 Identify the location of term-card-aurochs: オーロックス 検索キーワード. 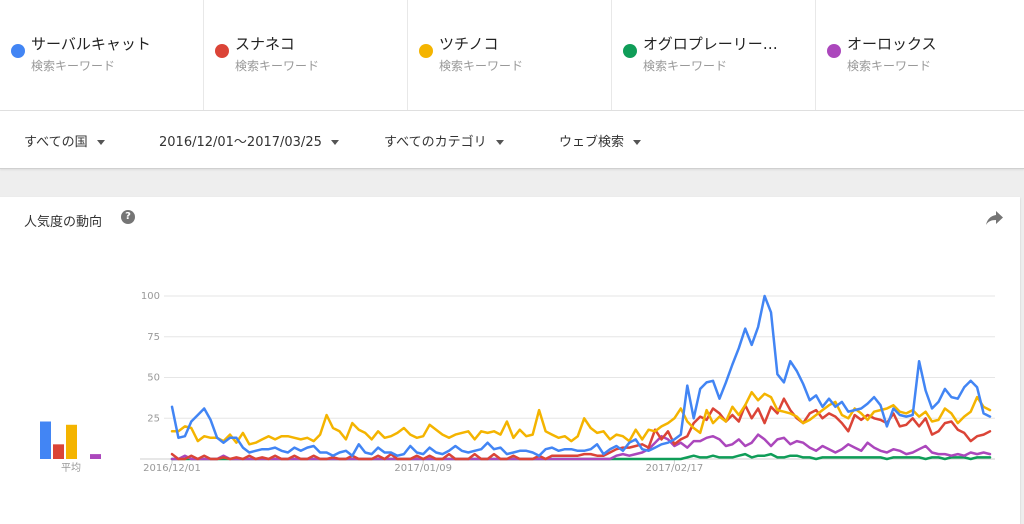
(920, 55).